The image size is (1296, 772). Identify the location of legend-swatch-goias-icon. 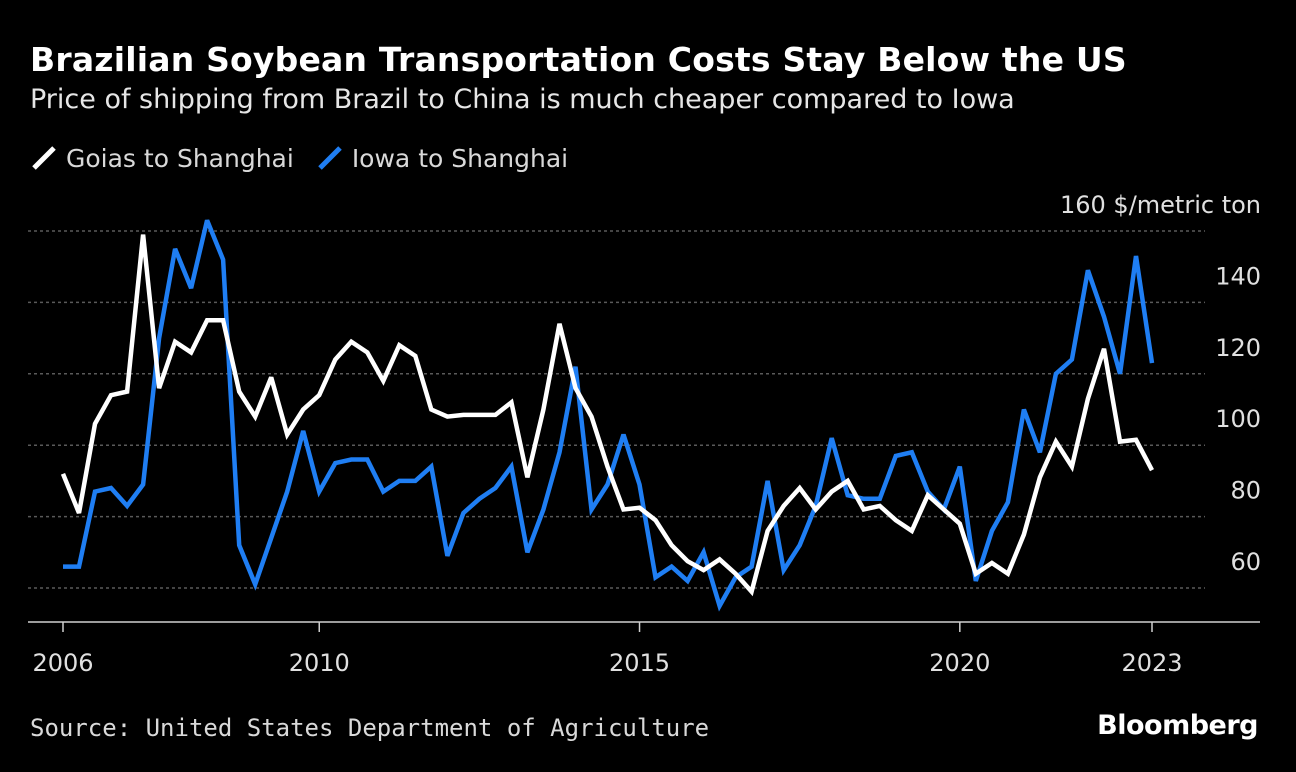
(44, 158).